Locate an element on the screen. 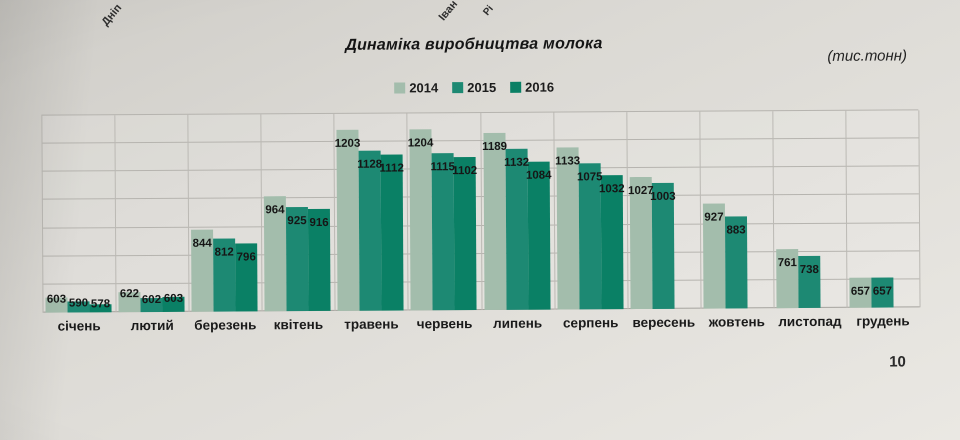 Image resolution: width=960 pixels, height=440 pixels. x-axis-label-грудень: грудень is located at coordinates (883, 321).